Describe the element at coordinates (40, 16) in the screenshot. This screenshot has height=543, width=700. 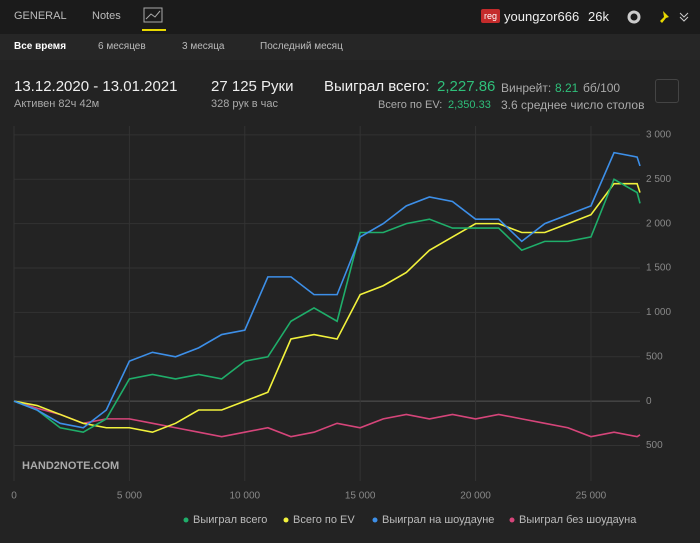
I see `tab-general: GENERAL` at that location.